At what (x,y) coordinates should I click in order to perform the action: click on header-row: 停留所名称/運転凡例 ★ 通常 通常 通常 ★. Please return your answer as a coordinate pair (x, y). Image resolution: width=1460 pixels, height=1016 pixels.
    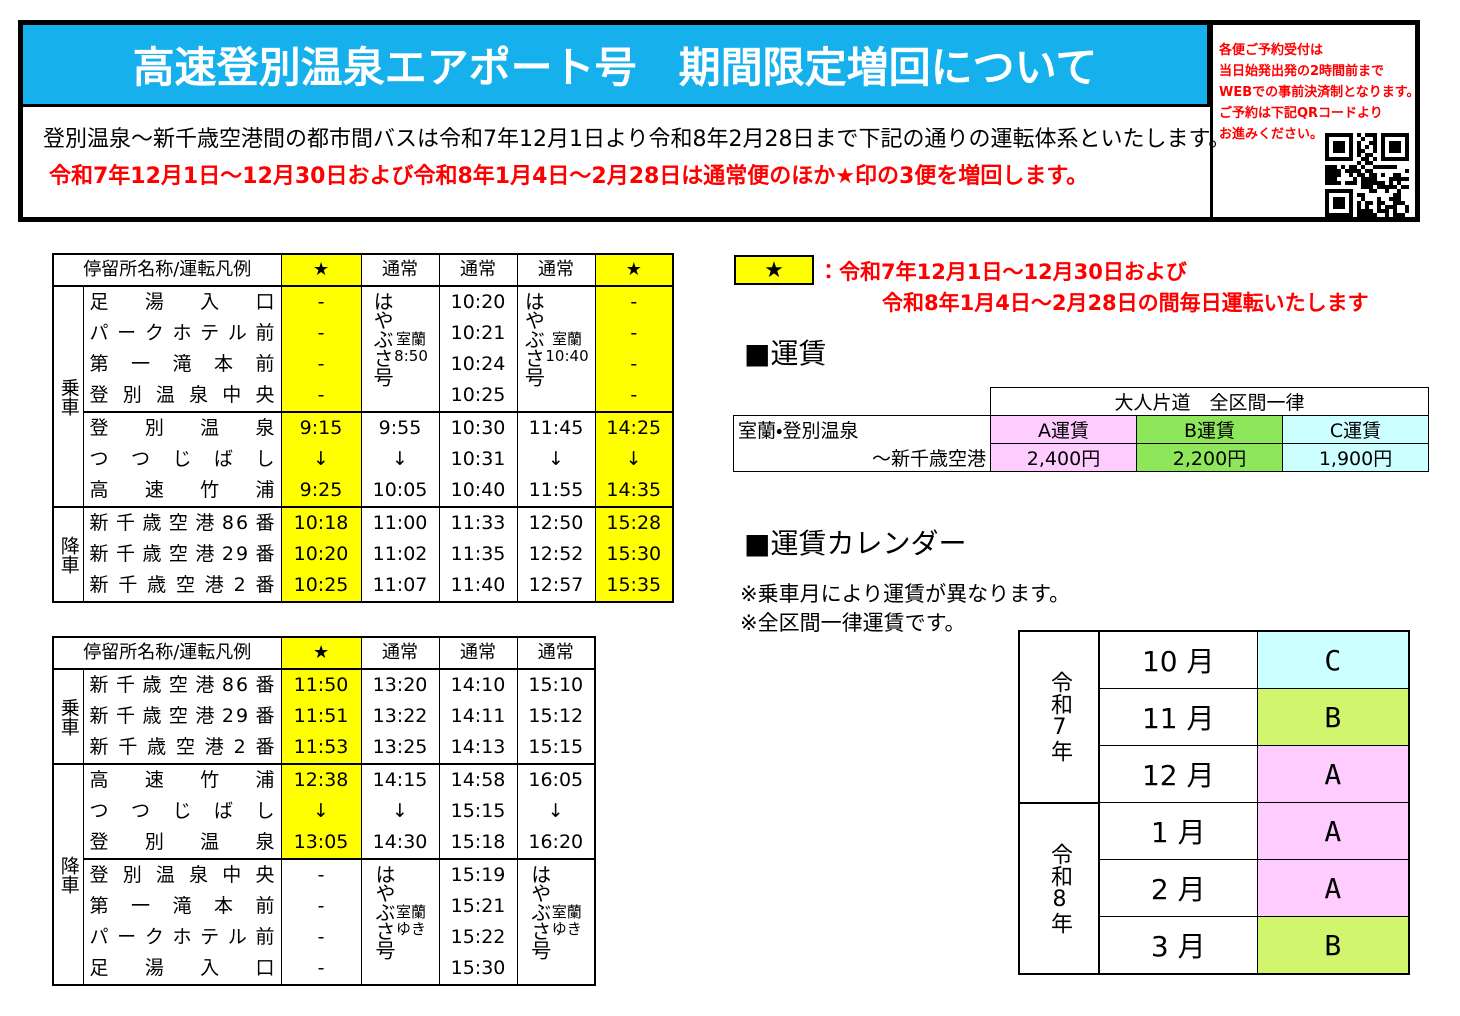
    Looking at the image, I should click on (363, 270).